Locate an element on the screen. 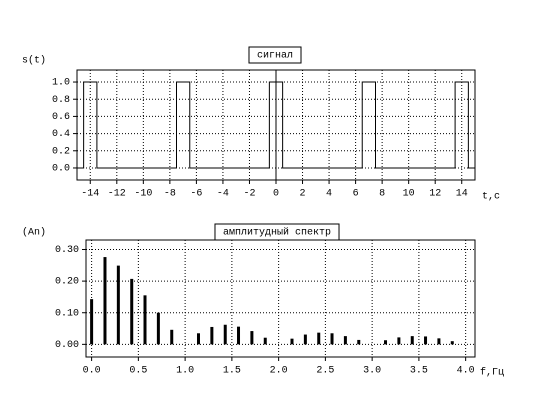  x-tick-label: -2 is located at coordinates (249, 194).